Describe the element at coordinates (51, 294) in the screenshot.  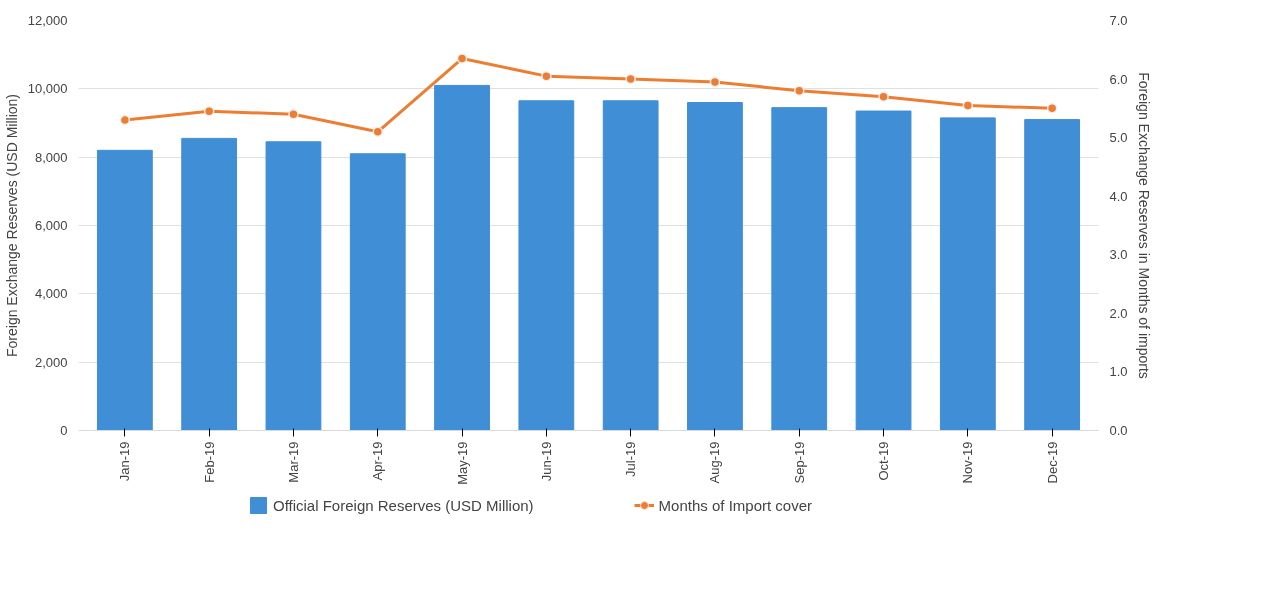
I see `y-tick-label: 4,000` at that location.